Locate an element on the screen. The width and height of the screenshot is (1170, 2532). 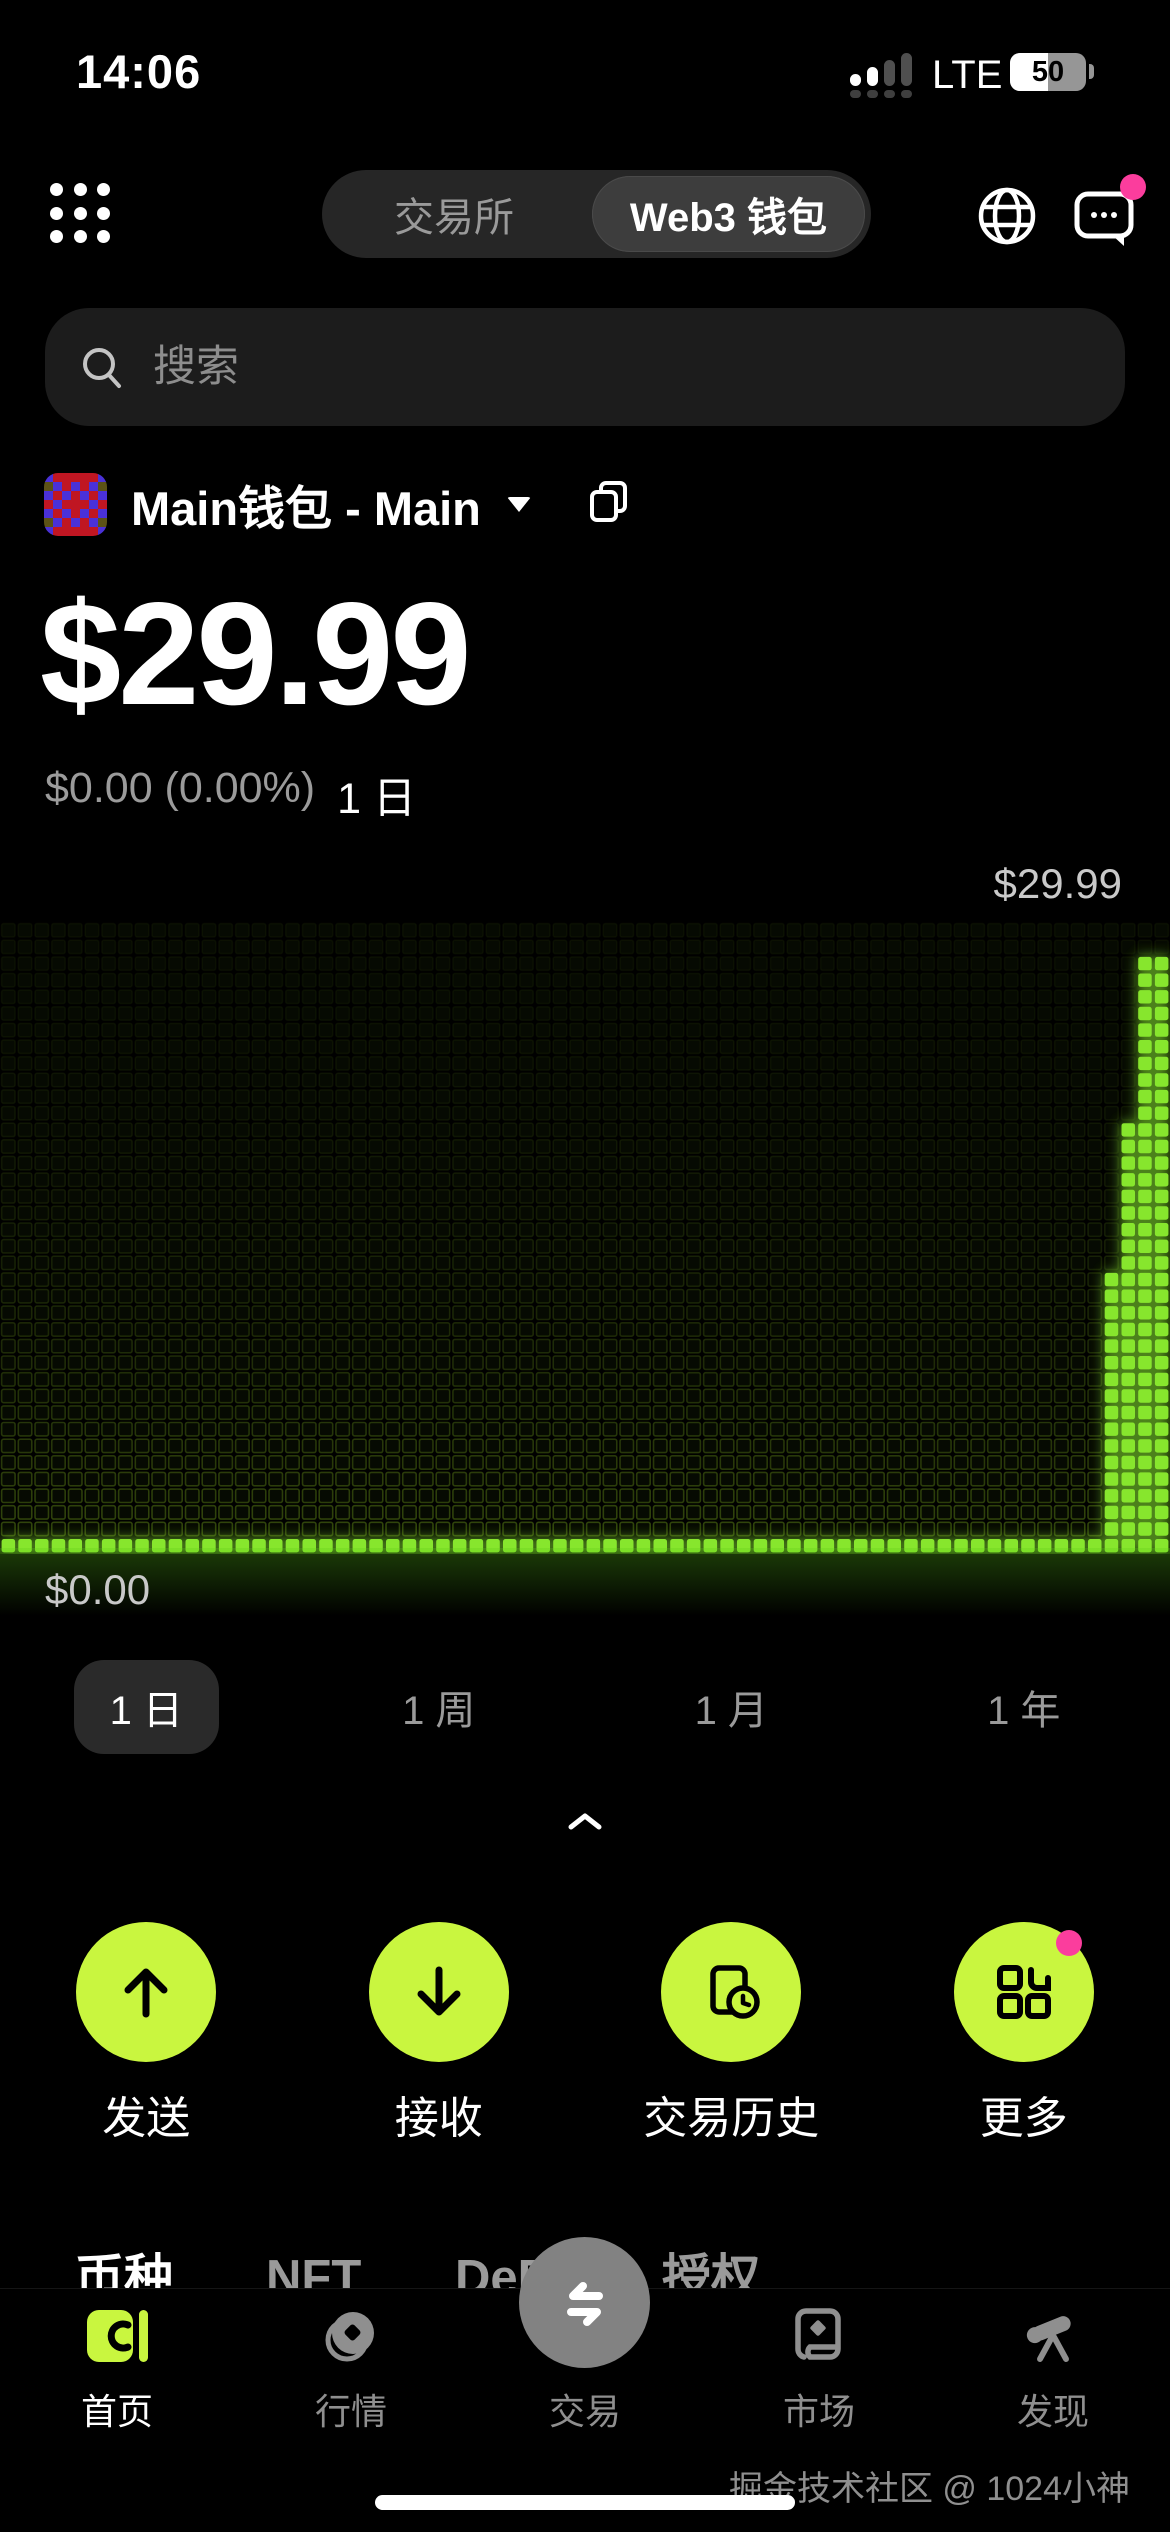
chevron-down-icon is located at coordinates (518, 504).